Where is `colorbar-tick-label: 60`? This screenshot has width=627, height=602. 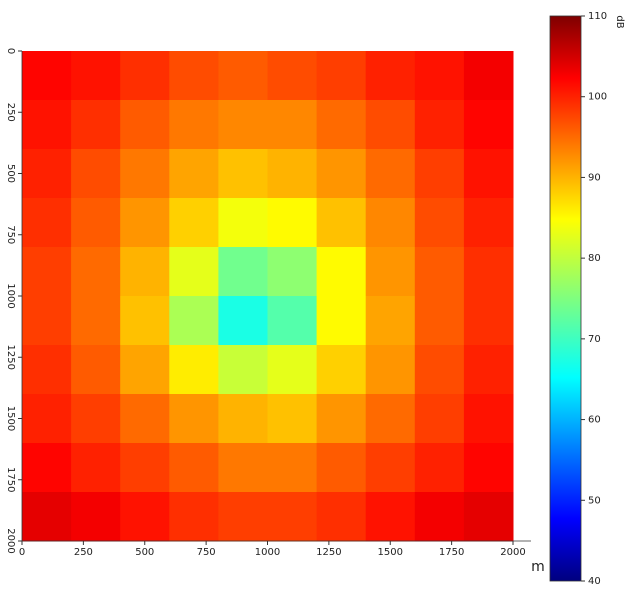 colorbar-tick-label: 60 is located at coordinates (594, 420).